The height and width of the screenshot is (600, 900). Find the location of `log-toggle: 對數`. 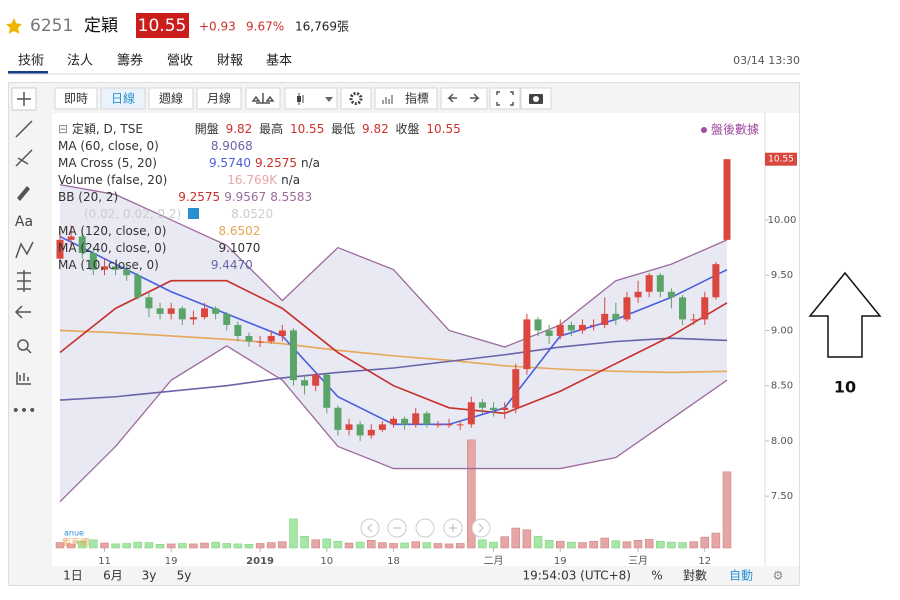

log-toggle: 對數 is located at coordinates (695, 576).